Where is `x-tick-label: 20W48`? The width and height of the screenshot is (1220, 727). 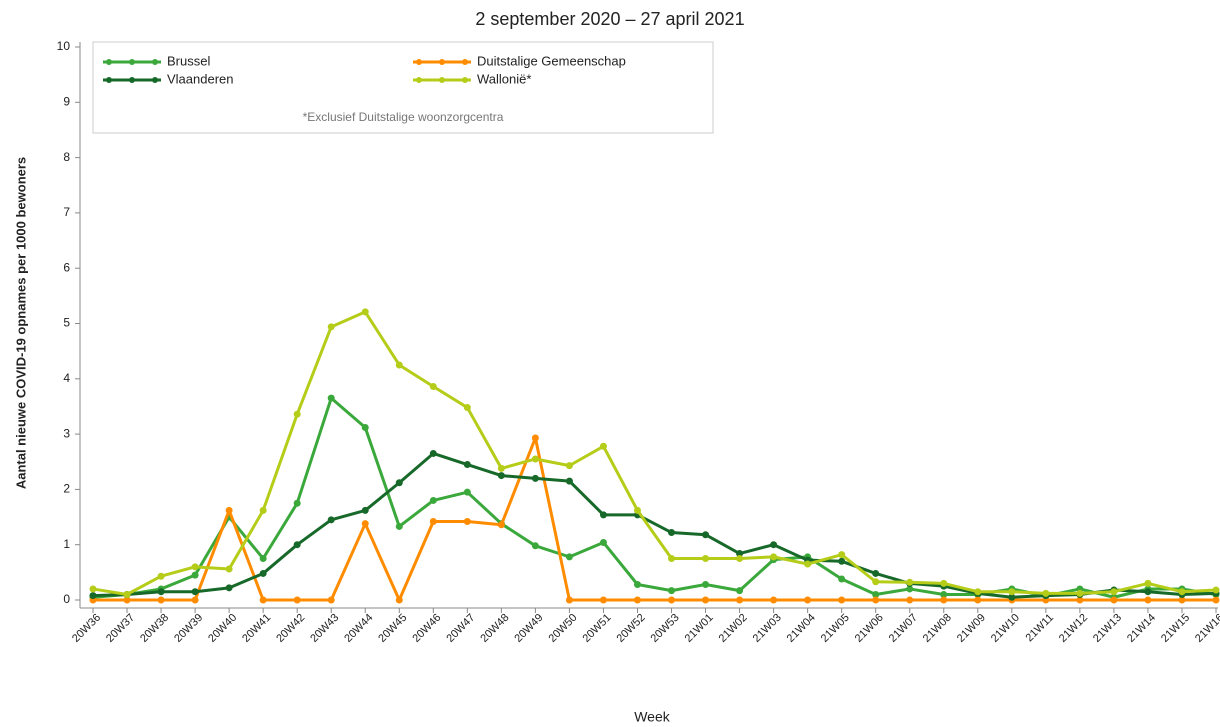
x-tick-label: 20W48 is located at coordinates (494, 628).